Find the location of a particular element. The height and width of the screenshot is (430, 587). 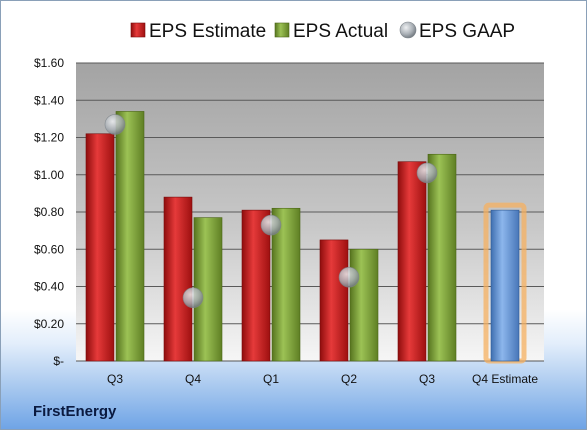

y-tick-label: $0.60 is located at coordinates (49, 249).